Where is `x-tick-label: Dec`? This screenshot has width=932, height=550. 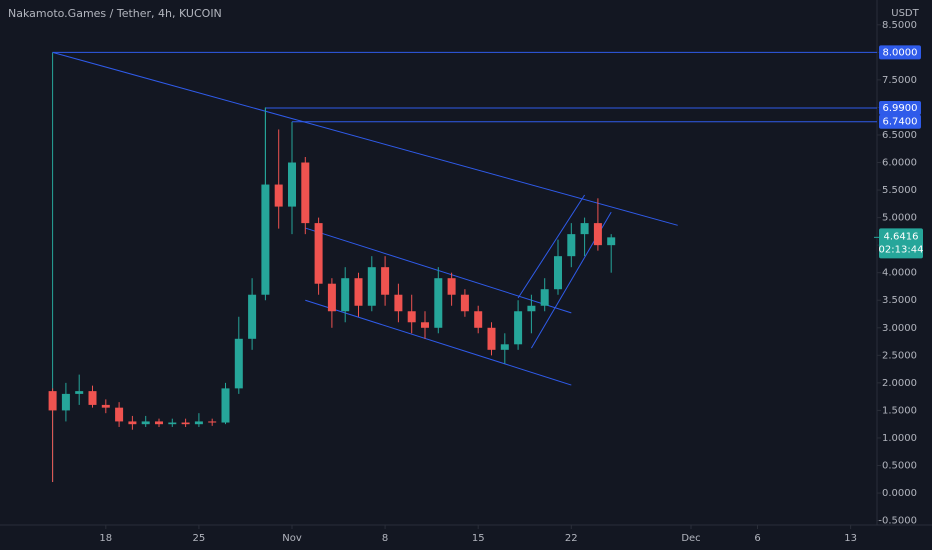
x-tick-label: Dec is located at coordinates (690, 538).